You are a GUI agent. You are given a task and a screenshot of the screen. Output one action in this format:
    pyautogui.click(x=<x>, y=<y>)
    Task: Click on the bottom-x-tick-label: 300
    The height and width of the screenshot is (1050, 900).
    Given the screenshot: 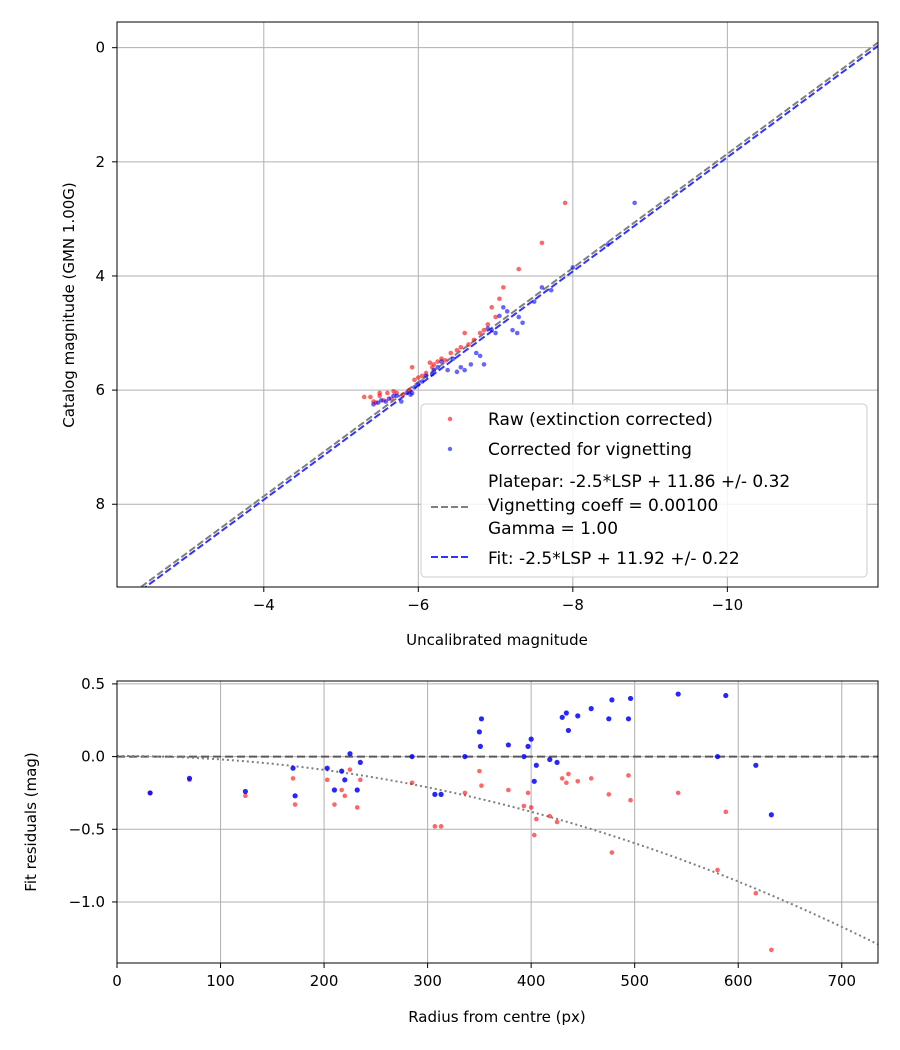 What is the action you would take?
    pyautogui.click(x=427, y=981)
    